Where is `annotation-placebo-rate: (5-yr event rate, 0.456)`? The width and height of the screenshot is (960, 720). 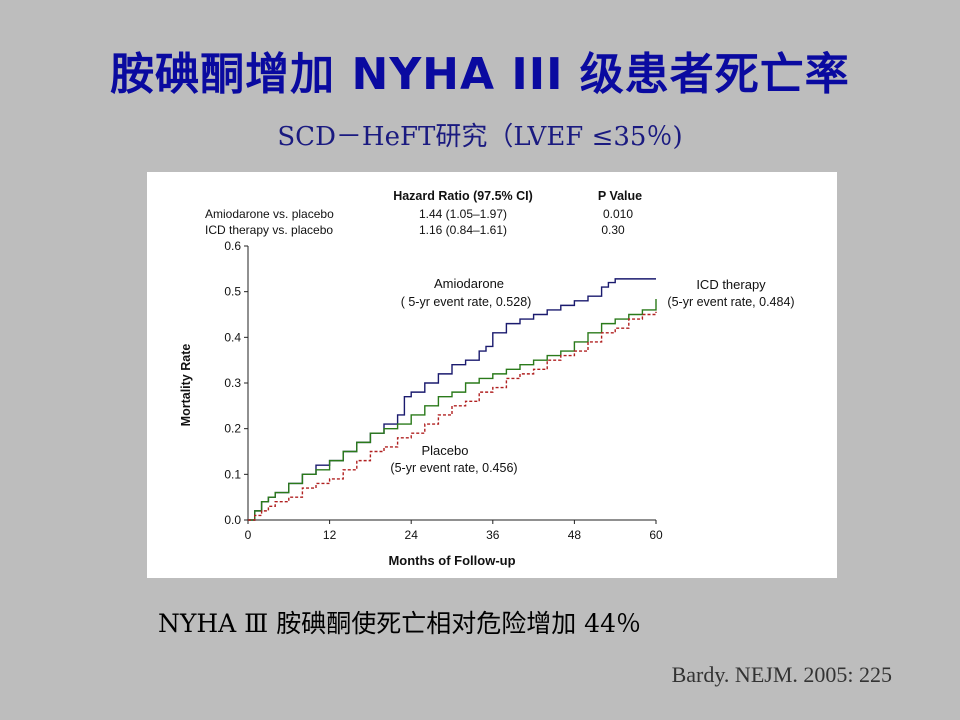 annotation-placebo-rate: (5-yr event rate, 0.456) is located at coordinates (453, 468).